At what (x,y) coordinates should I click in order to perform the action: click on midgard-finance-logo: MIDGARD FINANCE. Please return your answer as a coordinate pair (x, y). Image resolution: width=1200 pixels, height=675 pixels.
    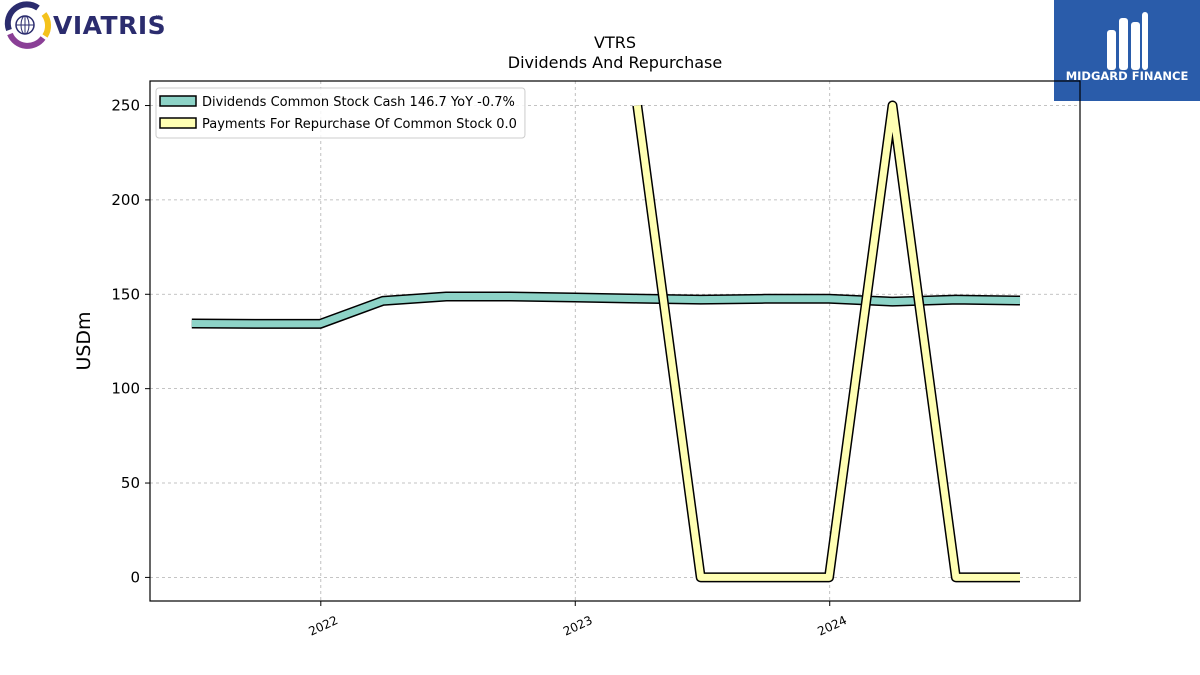
    Looking at the image, I should click on (1127, 50).